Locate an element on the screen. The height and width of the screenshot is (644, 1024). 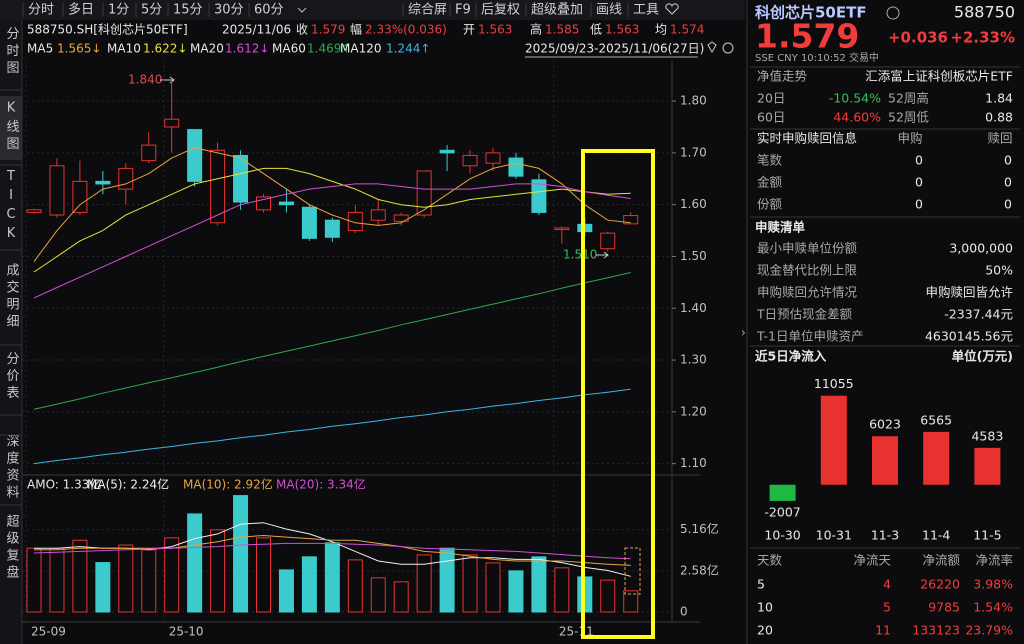
panel-text: 0.88 is located at coordinates (999, 117).